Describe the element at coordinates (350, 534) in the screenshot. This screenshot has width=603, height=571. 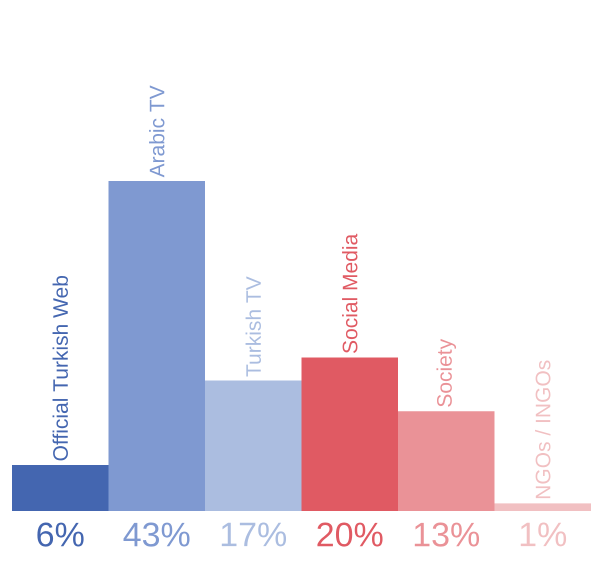
I see `data-label: 20%` at that location.